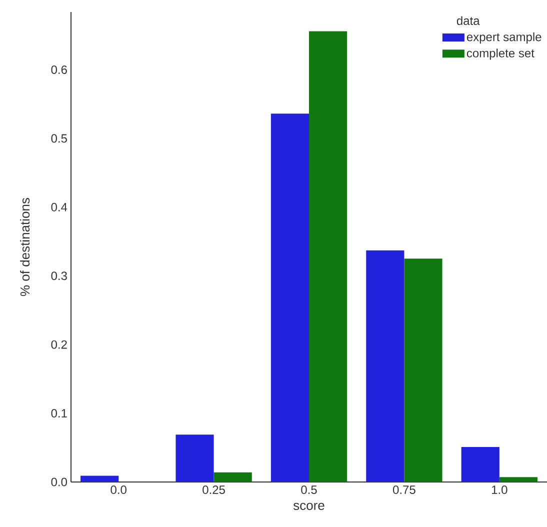 The width and height of the screenshot is (547, 527). Describe the element at coordinates (309, 490) in the screenshot. I see `x-tick-label: 0.5` at that location.